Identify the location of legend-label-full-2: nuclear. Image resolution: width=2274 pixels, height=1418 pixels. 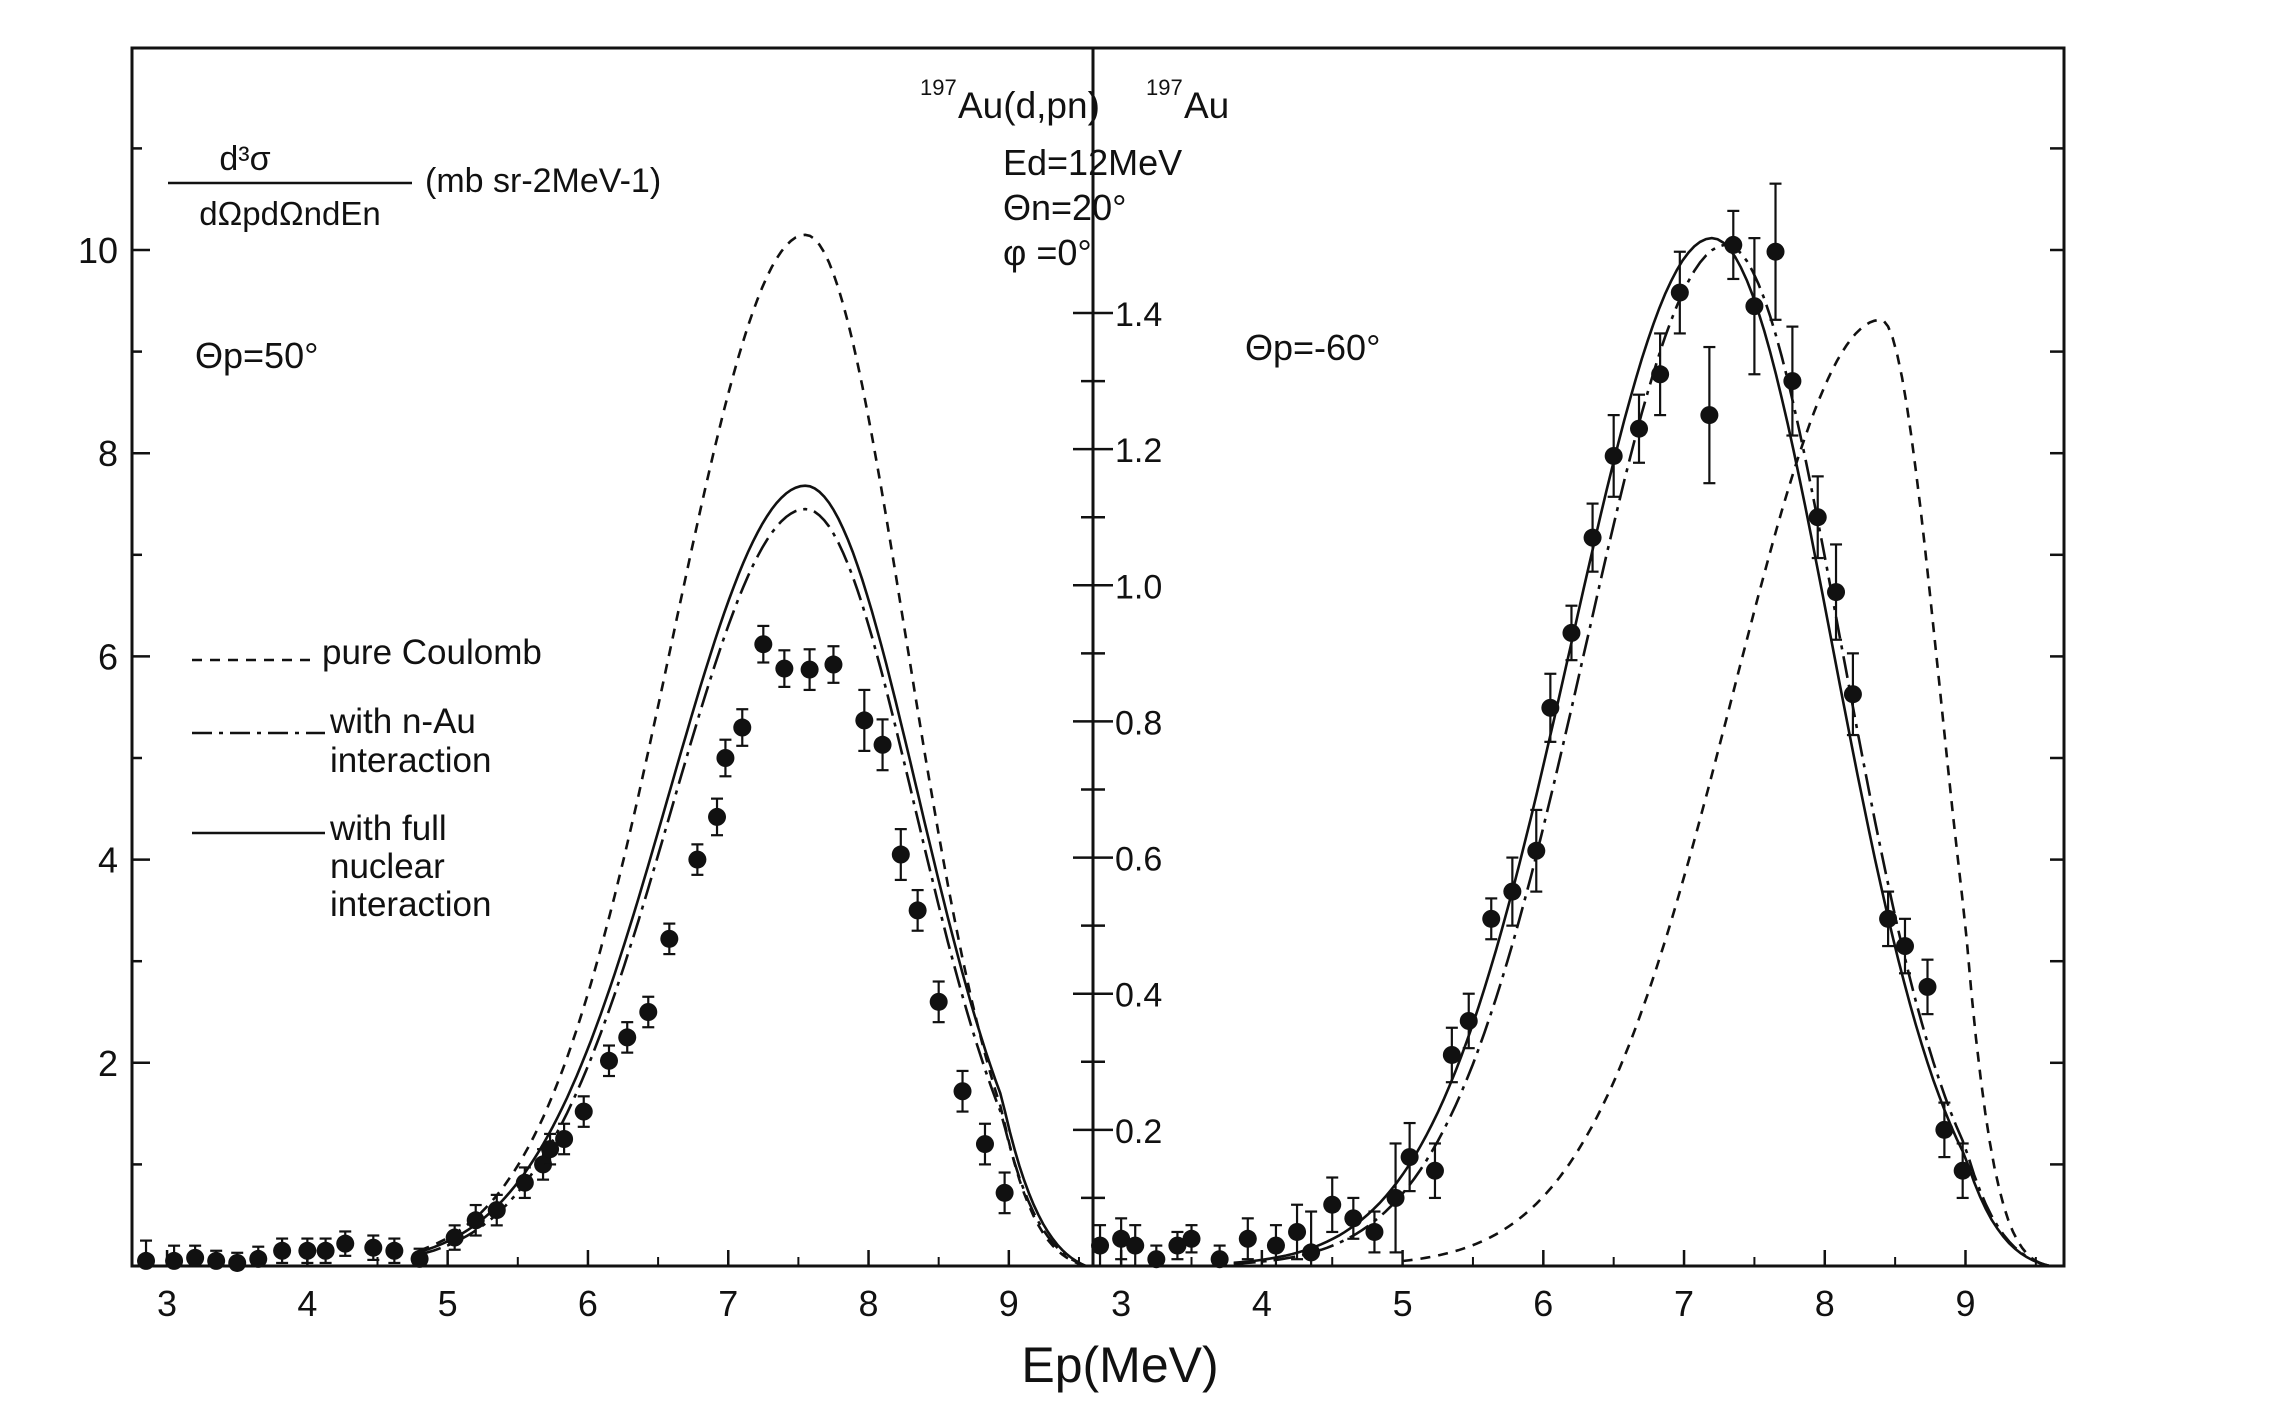
(387, 866).